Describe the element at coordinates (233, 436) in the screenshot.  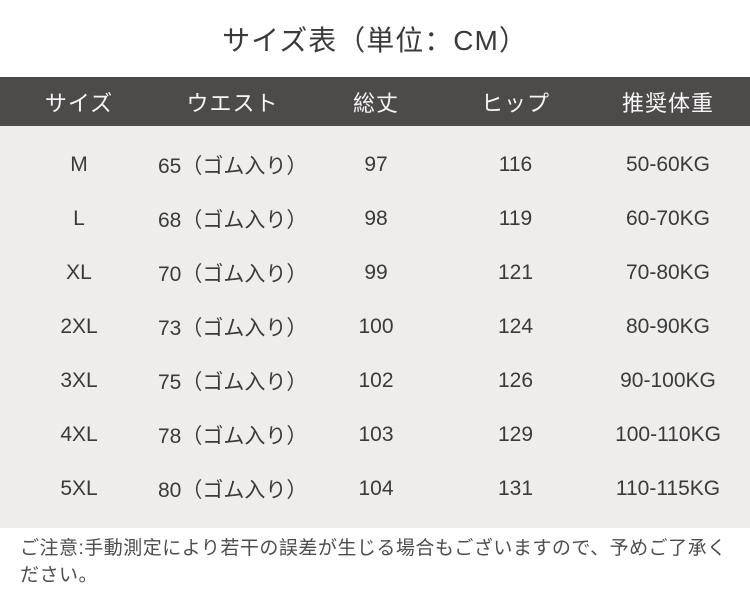
I see `cell-waist: 78（ゴム入り）` at that location.